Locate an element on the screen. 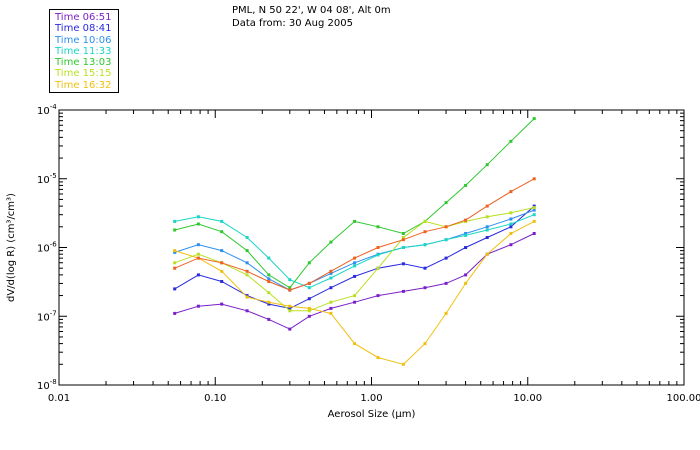  legend-entry: Time 06:51 is located at coordinates (83, 17).